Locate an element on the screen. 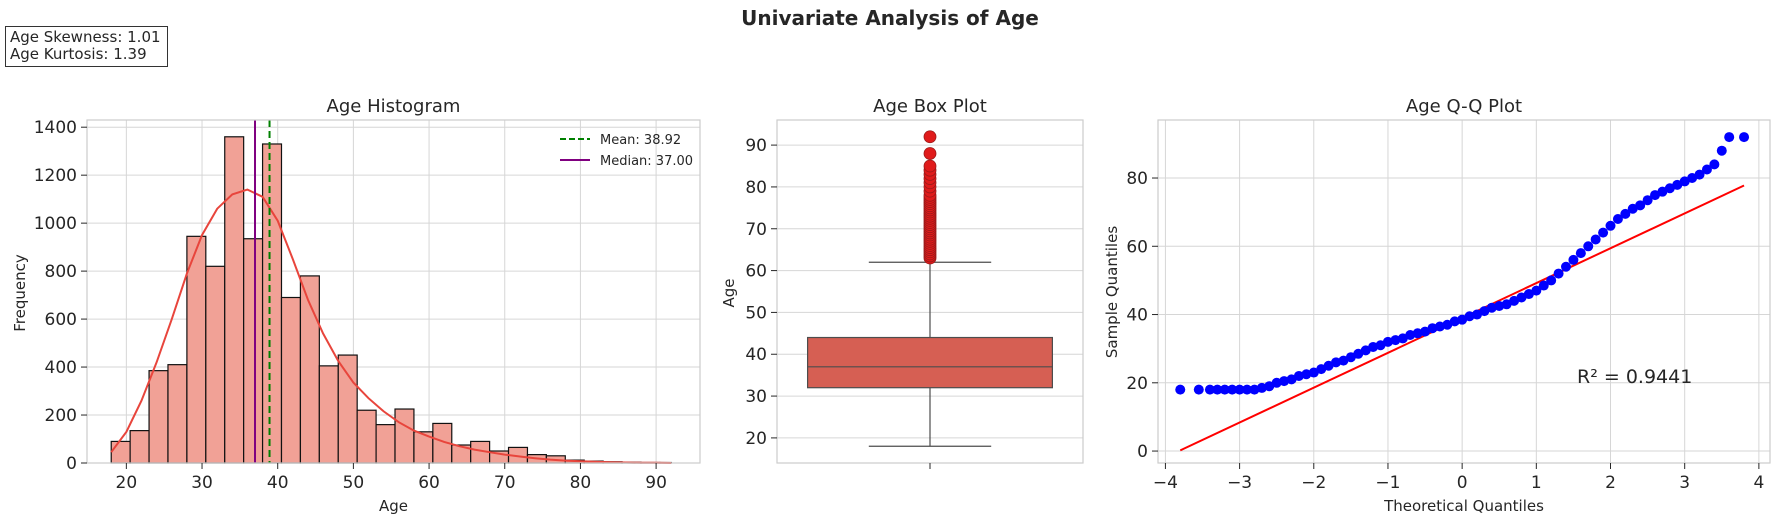 This screenshot has height=523, width=1780. boxplot-ytick-label: 60 is located at coordinates (756, 272).